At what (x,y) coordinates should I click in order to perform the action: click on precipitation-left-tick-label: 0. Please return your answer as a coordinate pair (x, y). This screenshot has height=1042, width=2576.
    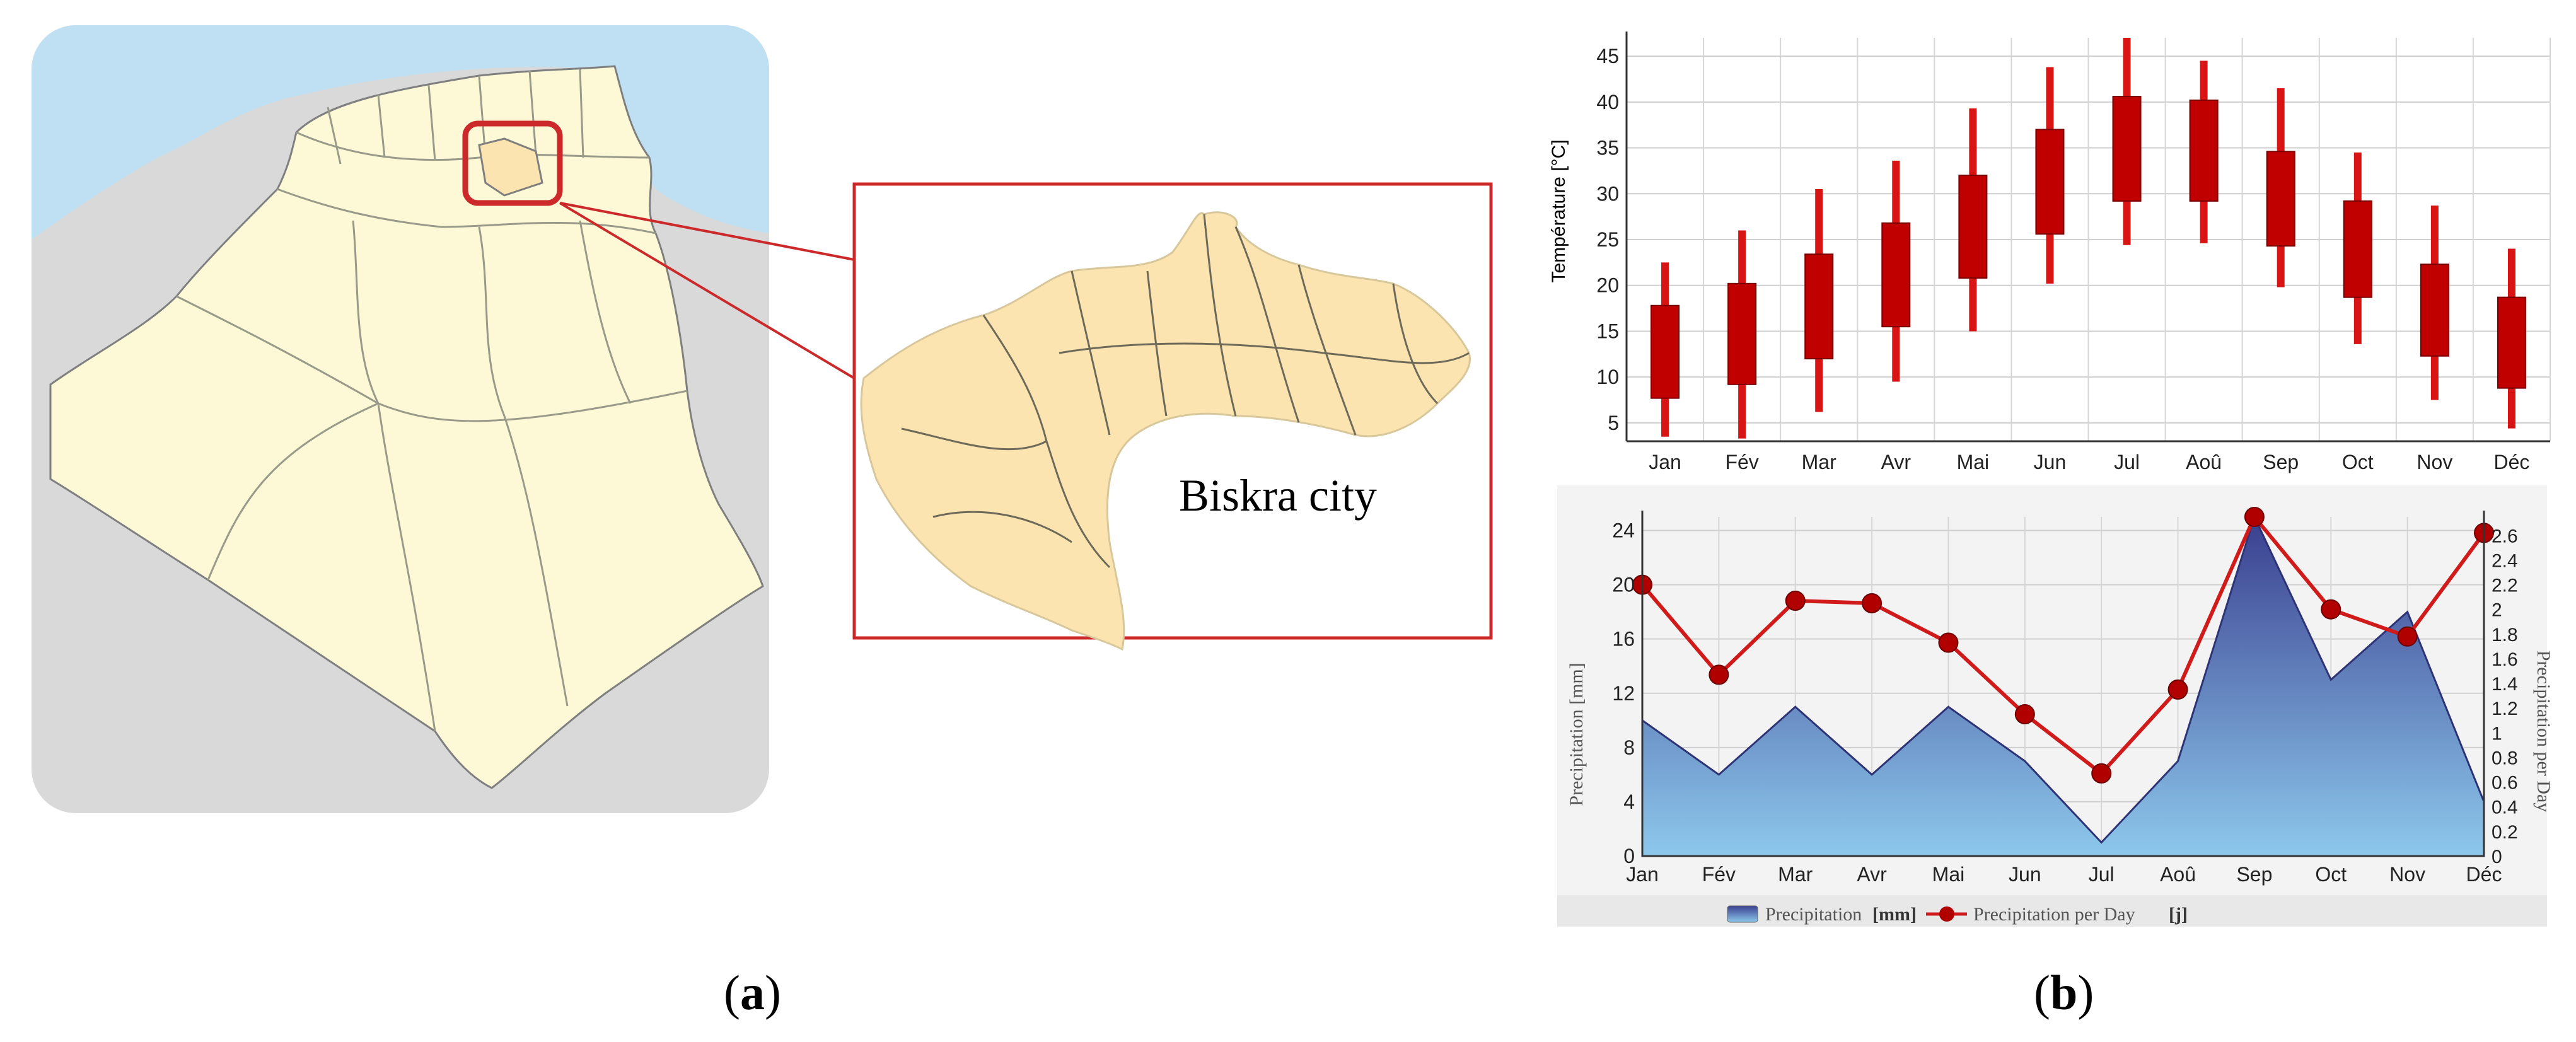
    Looking at the image, I should click on (1629, 856).